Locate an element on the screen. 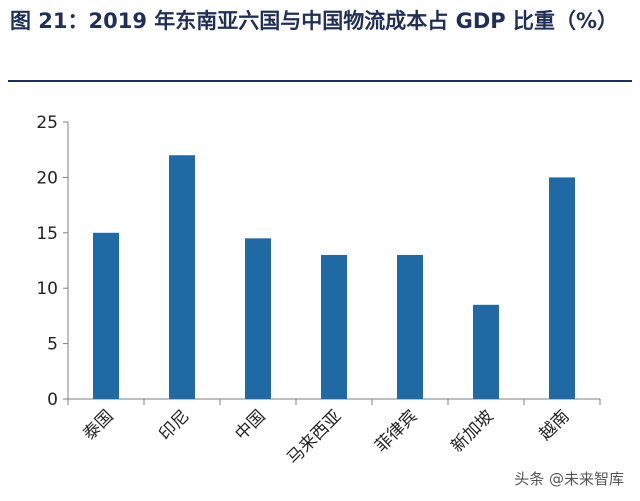 This screenshot has height=501, width=640. y-tick-label: 10 is located at coordinates (47, 289).